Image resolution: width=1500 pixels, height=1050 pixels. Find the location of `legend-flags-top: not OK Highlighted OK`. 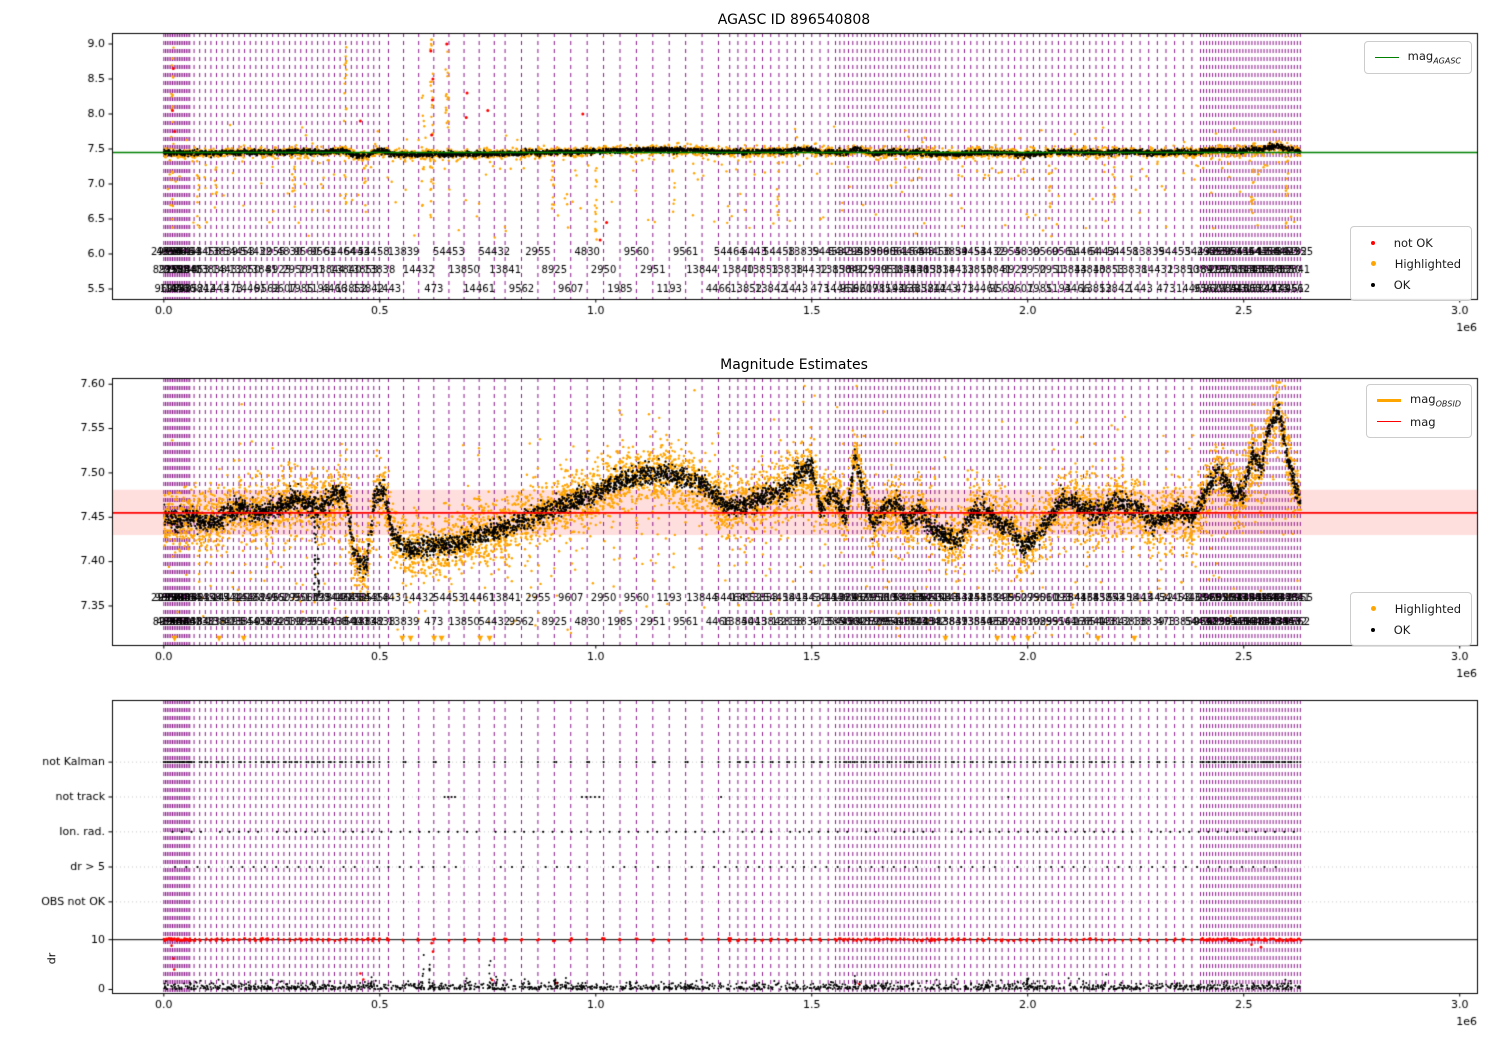

legend-flags-top: not OK Highlighted OK is located at coordinates (1410, 263).